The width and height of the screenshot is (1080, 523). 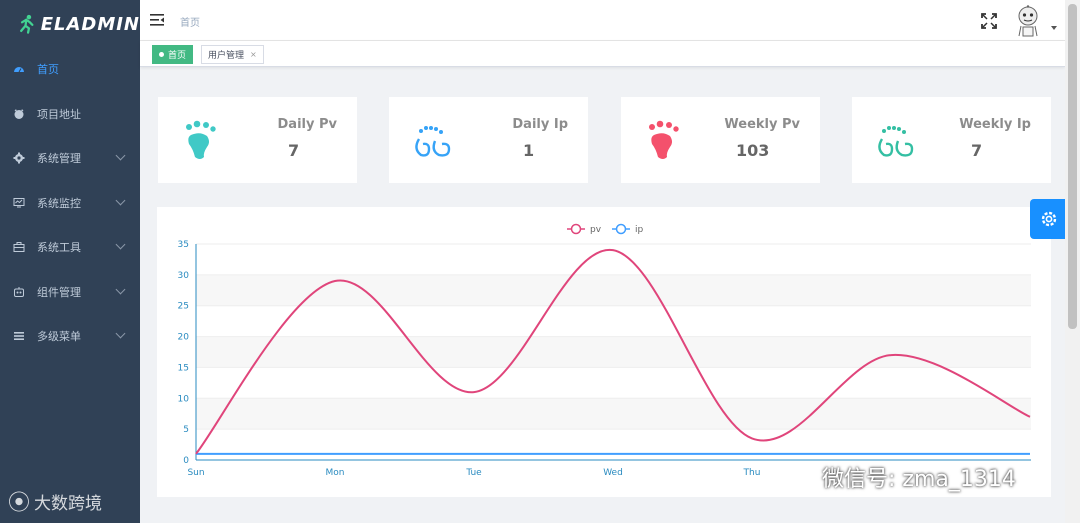 I want to click on toolbox-icon, so click(x=19, y=247).